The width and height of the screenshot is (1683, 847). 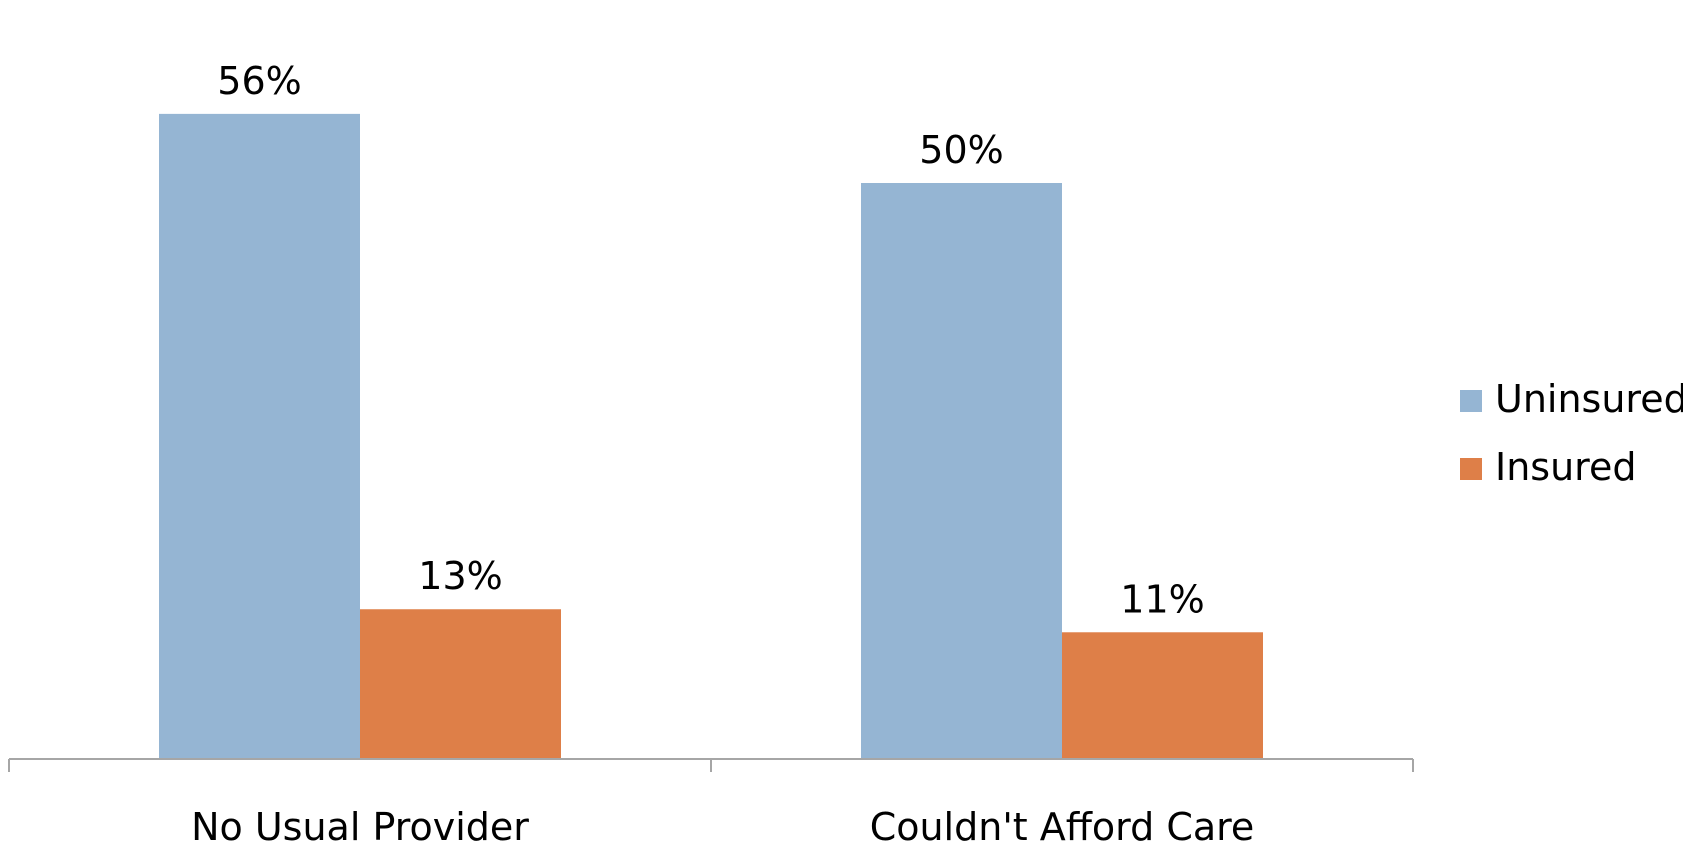 What do you see at coordinates (1471, 401) in the screenshot?
I see `legend-swatch-uninsured` at bounding box center [1471, 401].